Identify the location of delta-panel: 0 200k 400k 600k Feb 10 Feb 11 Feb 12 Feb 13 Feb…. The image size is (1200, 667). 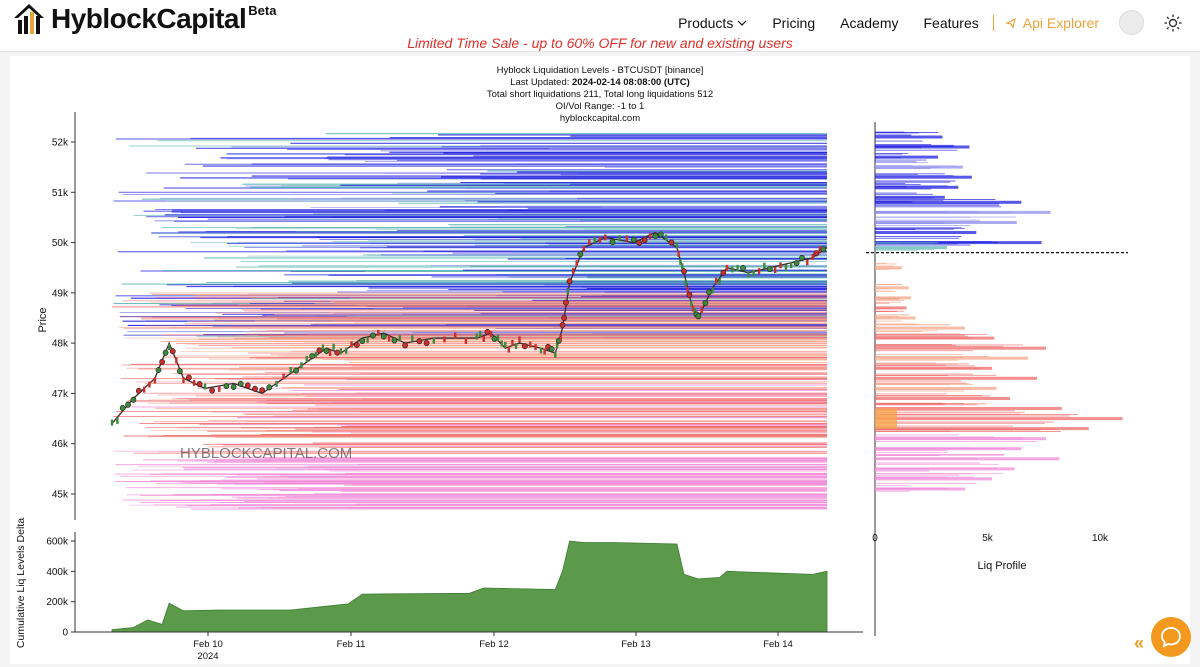
(454, 591).